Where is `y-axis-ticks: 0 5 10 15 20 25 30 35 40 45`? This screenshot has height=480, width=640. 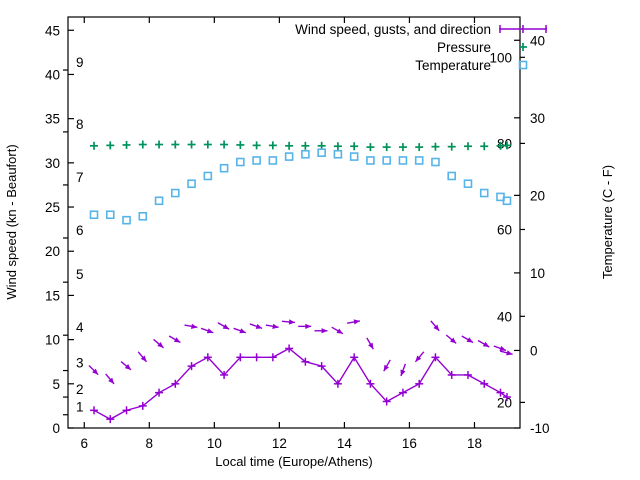
y-axis-ticks: 0 5 10 15 20 25 30 35 40 45 is located at coordinates (59, 229).